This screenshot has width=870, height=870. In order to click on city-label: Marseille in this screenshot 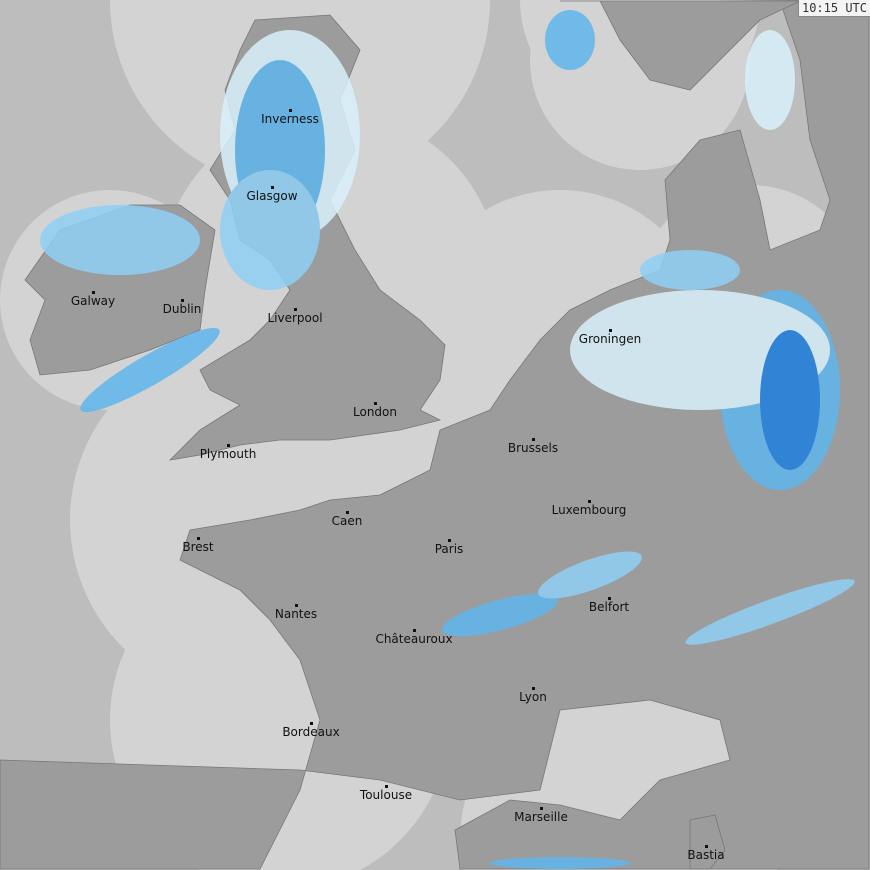, I will do `click(541, 817)`.